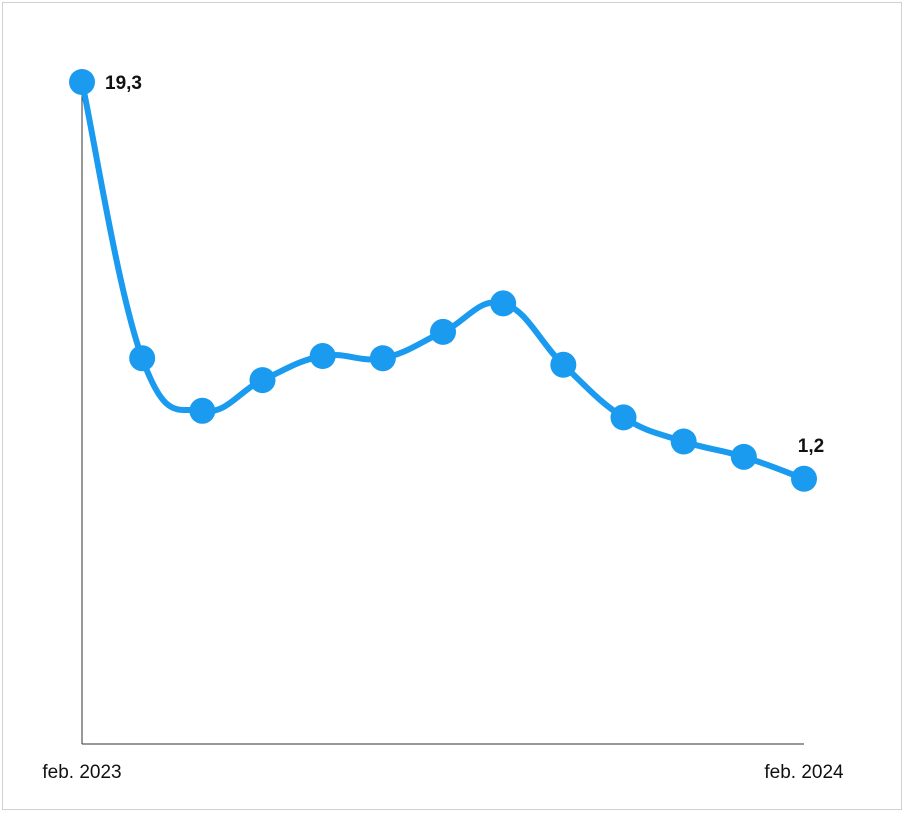 This screenshot has width=906, height=814. I want to click on data-label-12: 1,2, so click(811, 446).